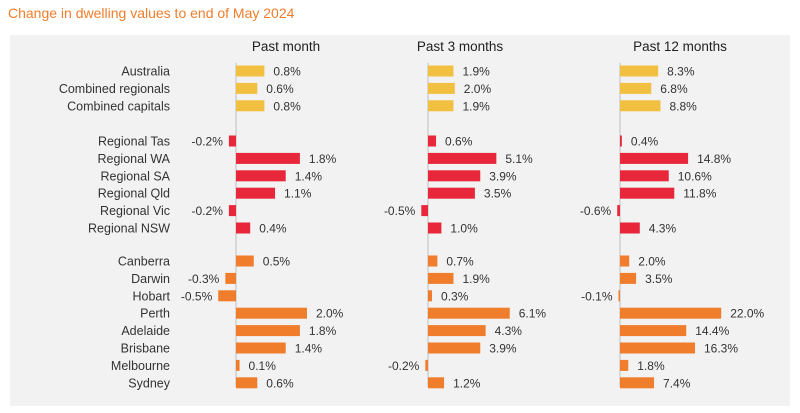 The height and width of the screenshot is (413, 800). What do you see at coordinates (323, 331) in the screenshot?
I see `data-label-adelaide-past-month: 1.8%` at bounding box center [323, 331].